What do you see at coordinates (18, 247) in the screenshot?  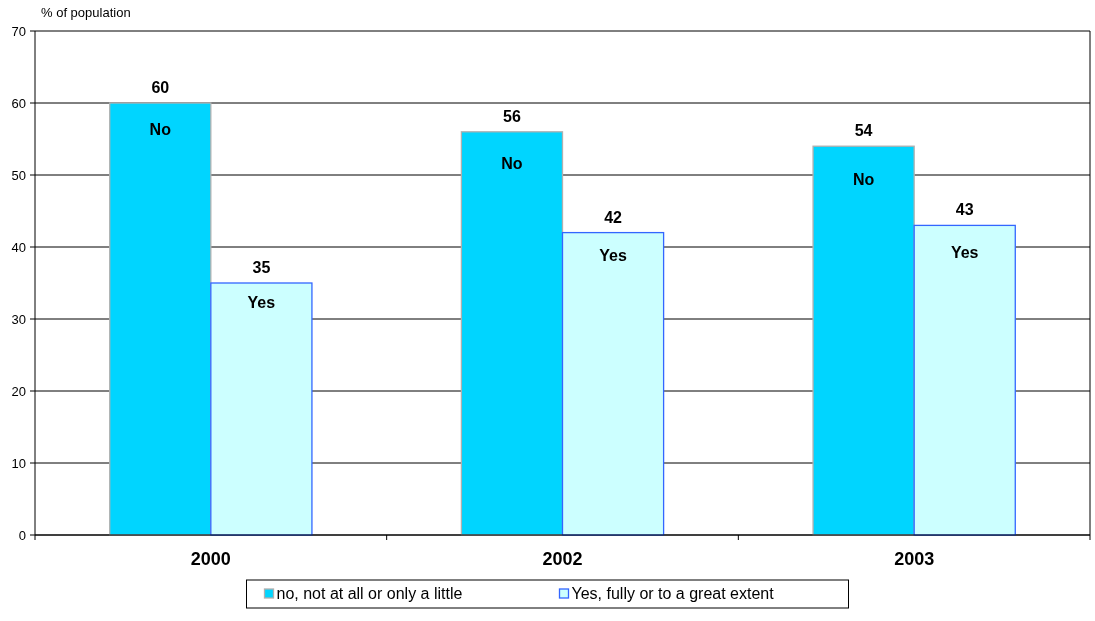 I see `y-tick-label: 40` at bounding box center [18, 247].